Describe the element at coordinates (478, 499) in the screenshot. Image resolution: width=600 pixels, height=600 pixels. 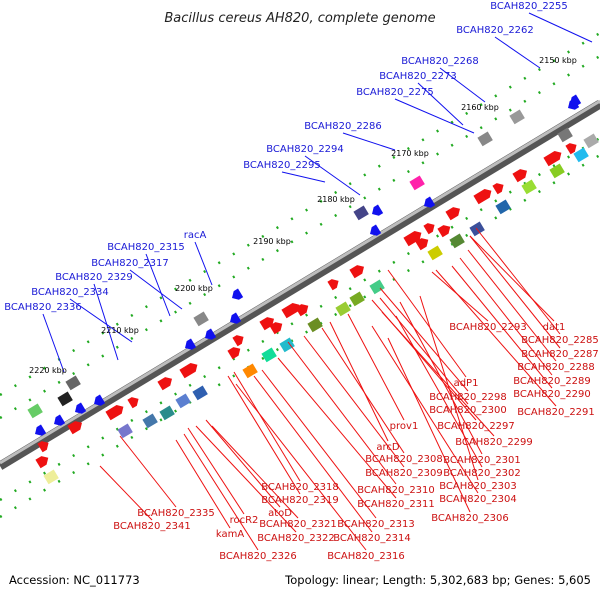
I see `forward-gene-label: BCAH820_2304` at that location.